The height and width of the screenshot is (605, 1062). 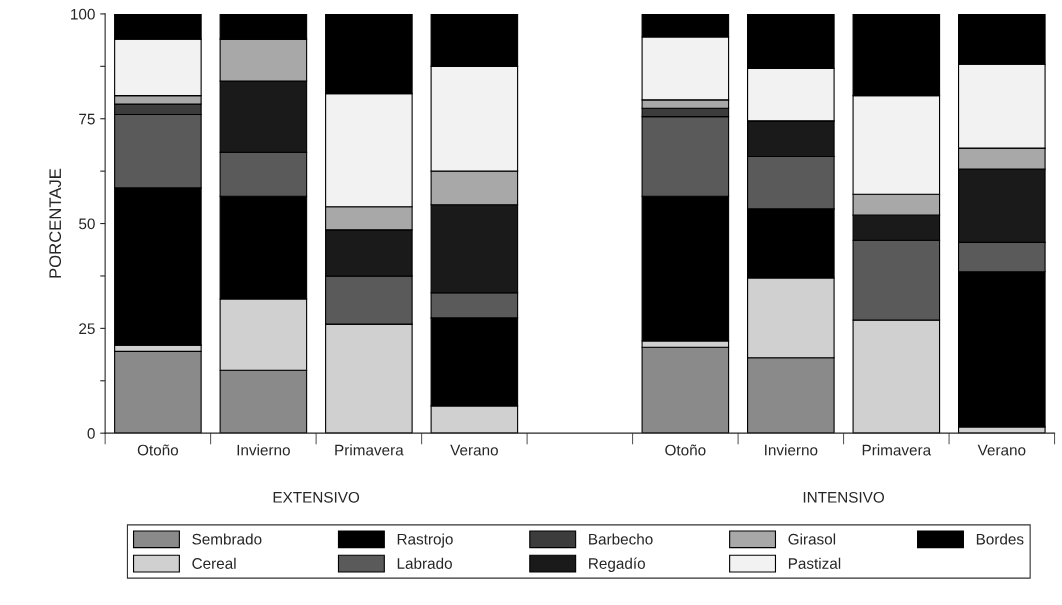 What do you see at coordinates (316, 497) in the screenshot?
I see `text: EXTENSIVO` at bounding box center [316, 497].